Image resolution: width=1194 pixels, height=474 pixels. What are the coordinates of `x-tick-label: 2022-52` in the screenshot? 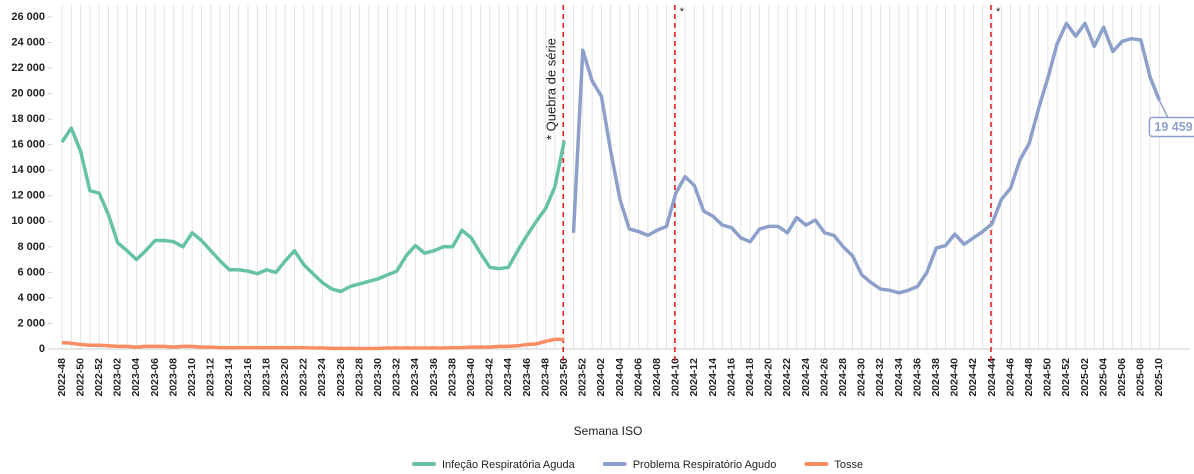 It's located at (99, 377).